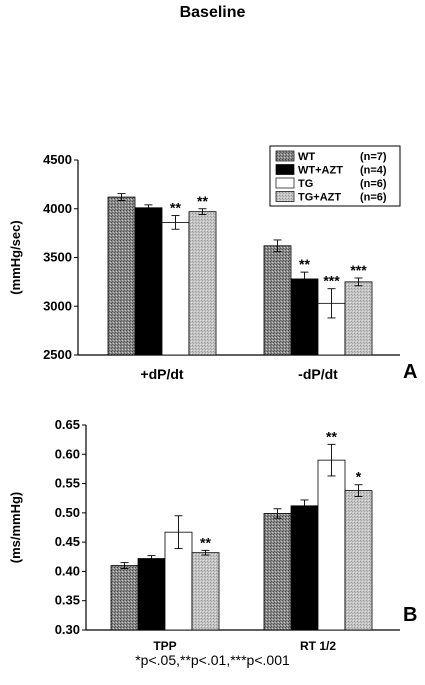 Image resolution: width=425 pixels, height=685 pixels. I want to click on y-axis-title: (mmHg/sec), so click(15, 257).